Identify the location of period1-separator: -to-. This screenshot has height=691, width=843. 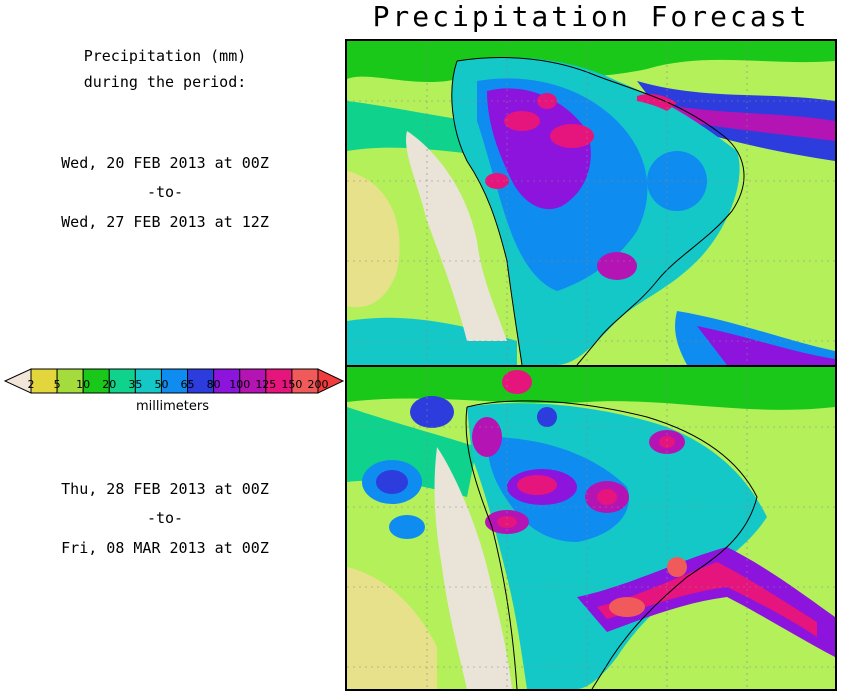
(165, 192).